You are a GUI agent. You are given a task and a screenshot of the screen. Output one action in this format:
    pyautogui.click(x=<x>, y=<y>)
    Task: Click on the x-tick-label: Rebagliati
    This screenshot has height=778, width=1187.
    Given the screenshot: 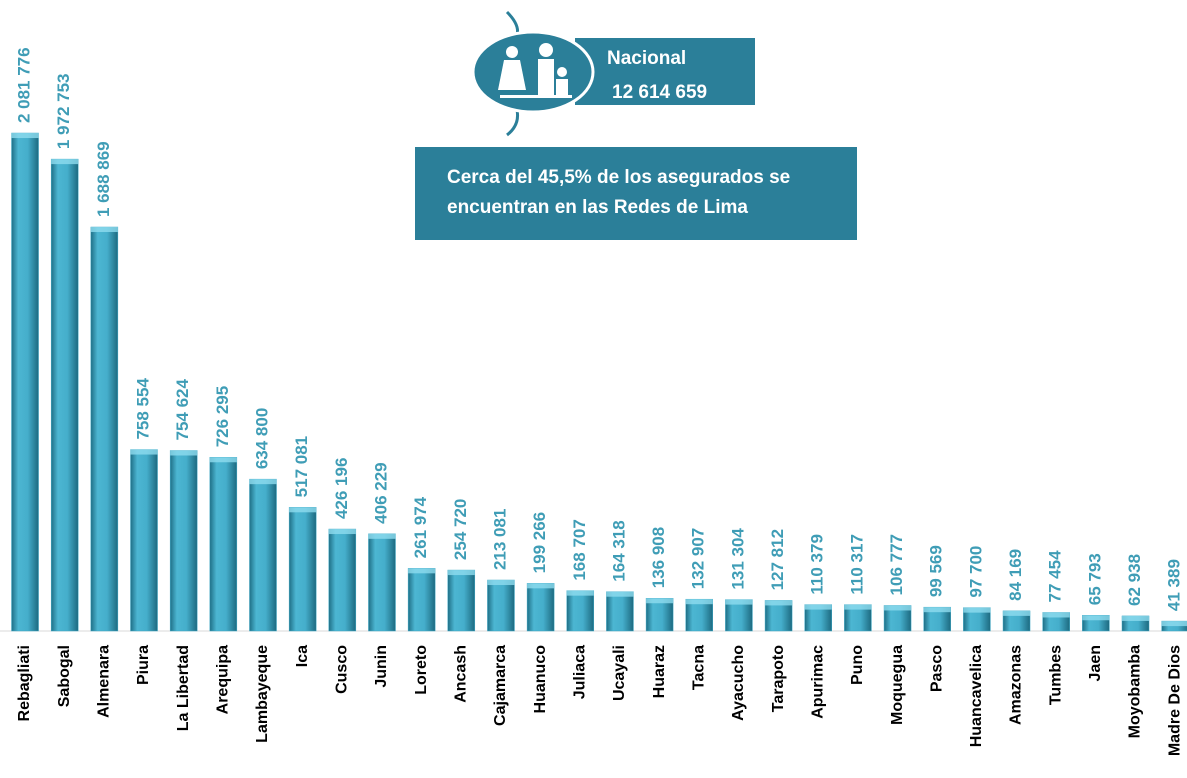 What is the action you would take?
    pyautogui.click(x=24, y=683)
    